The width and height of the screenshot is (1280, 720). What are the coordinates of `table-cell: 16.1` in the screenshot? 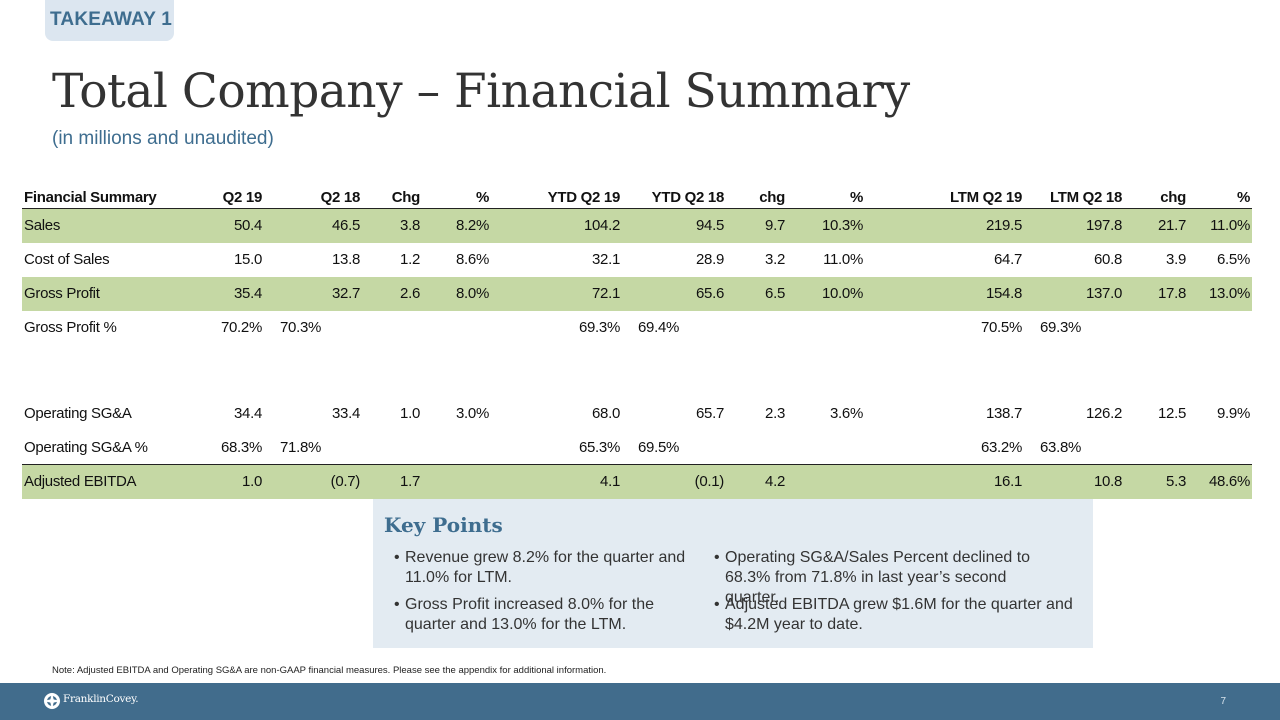 It's located at (944, 481).